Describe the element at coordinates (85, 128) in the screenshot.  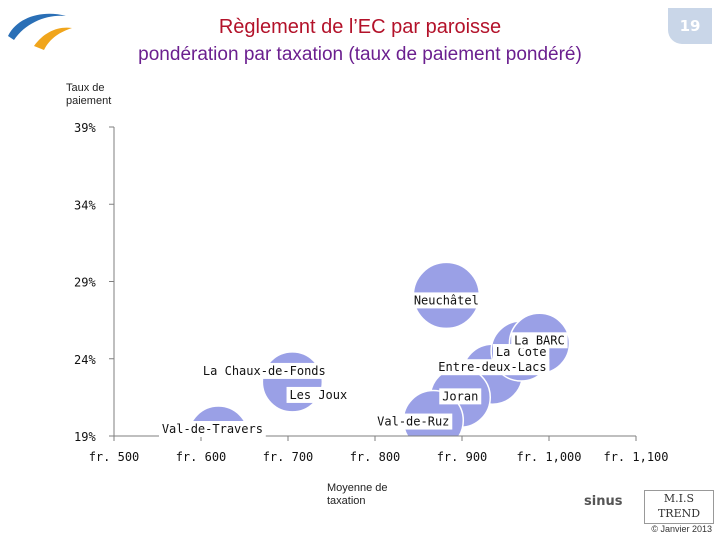
I see `y-tick-label: 39%` at that location.